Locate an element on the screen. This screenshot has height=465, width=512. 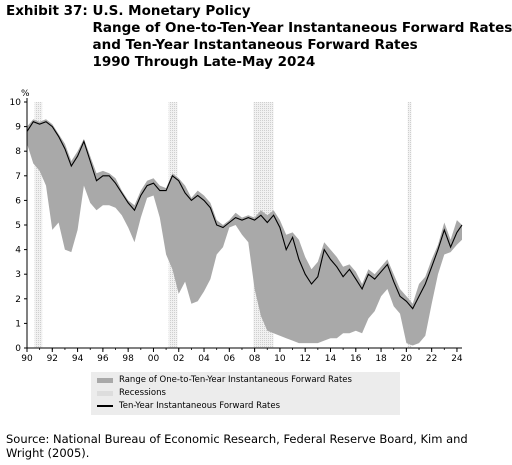
x-tick-label-96: 96 is located at coordinates (103, 359).